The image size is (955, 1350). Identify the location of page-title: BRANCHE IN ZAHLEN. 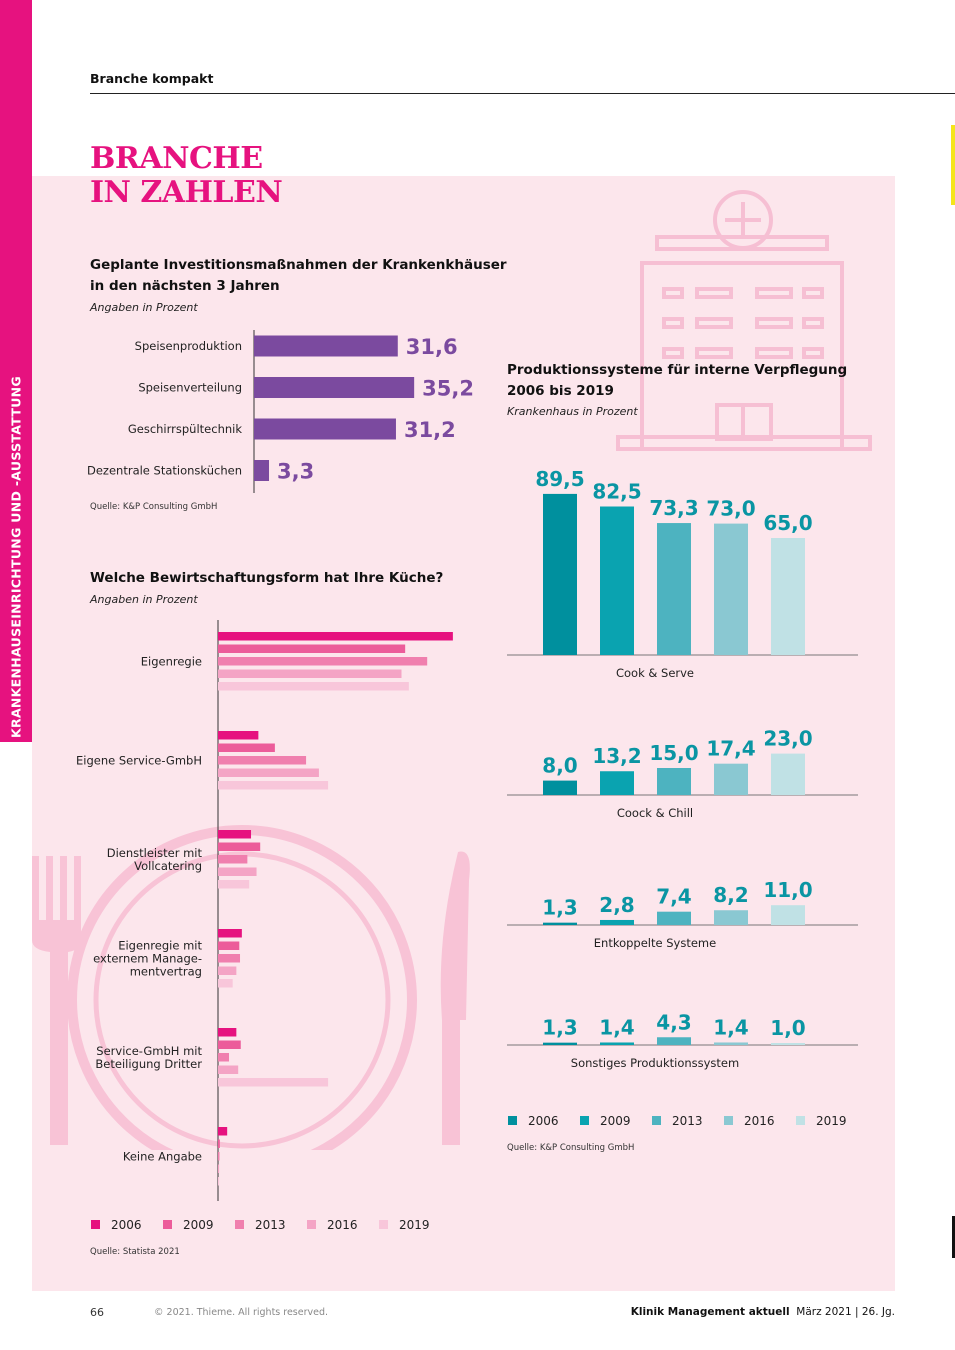
(186, 175).